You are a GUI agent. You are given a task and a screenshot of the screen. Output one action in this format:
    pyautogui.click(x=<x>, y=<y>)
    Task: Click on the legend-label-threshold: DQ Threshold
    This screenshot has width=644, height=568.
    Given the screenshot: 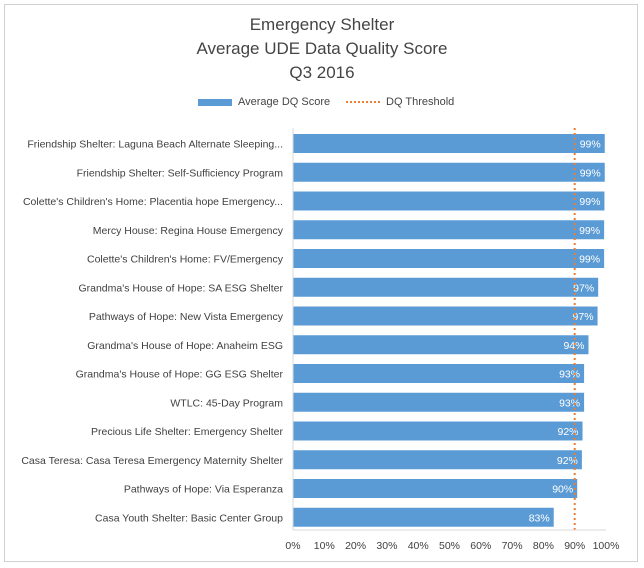 What is the action you would take?
    pyautogui.click(x=420, y=102)
    